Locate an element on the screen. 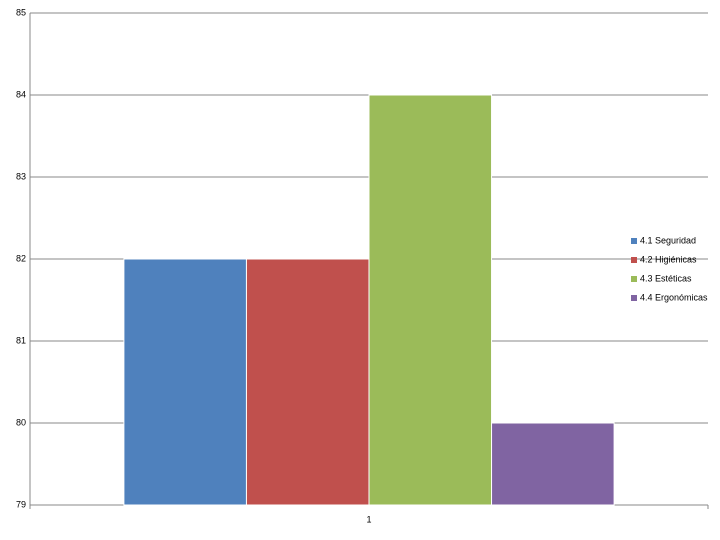 The width and height of the screenshot is (720, 540). legend-label: 4.3 Estéticas is located at coordinates (666, 278).